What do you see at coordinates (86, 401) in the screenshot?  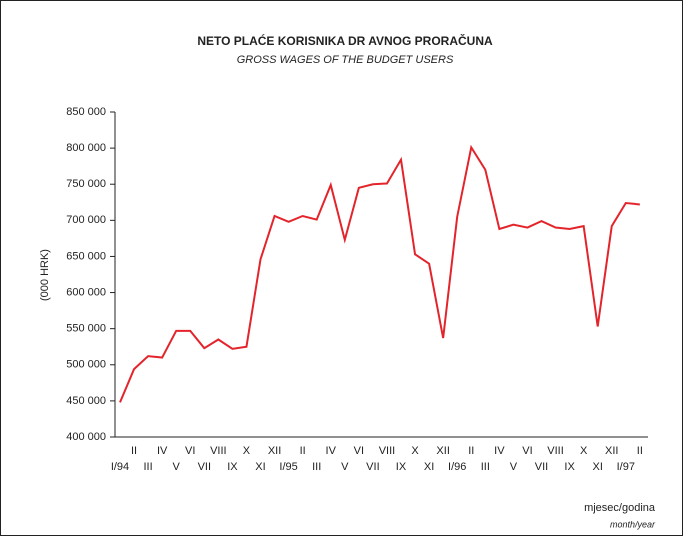 I see `y-tick-label: 450 000` at bounding box center [86, 401].